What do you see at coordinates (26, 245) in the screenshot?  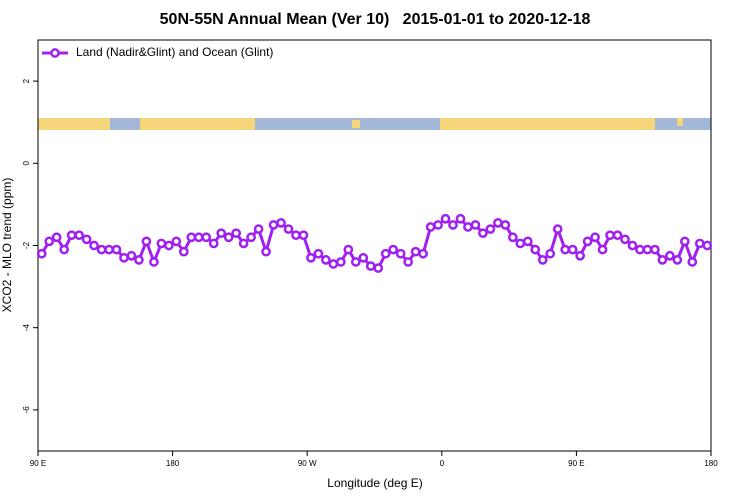 I see `y-tick-label: -2` at bounding box center [26, 245].